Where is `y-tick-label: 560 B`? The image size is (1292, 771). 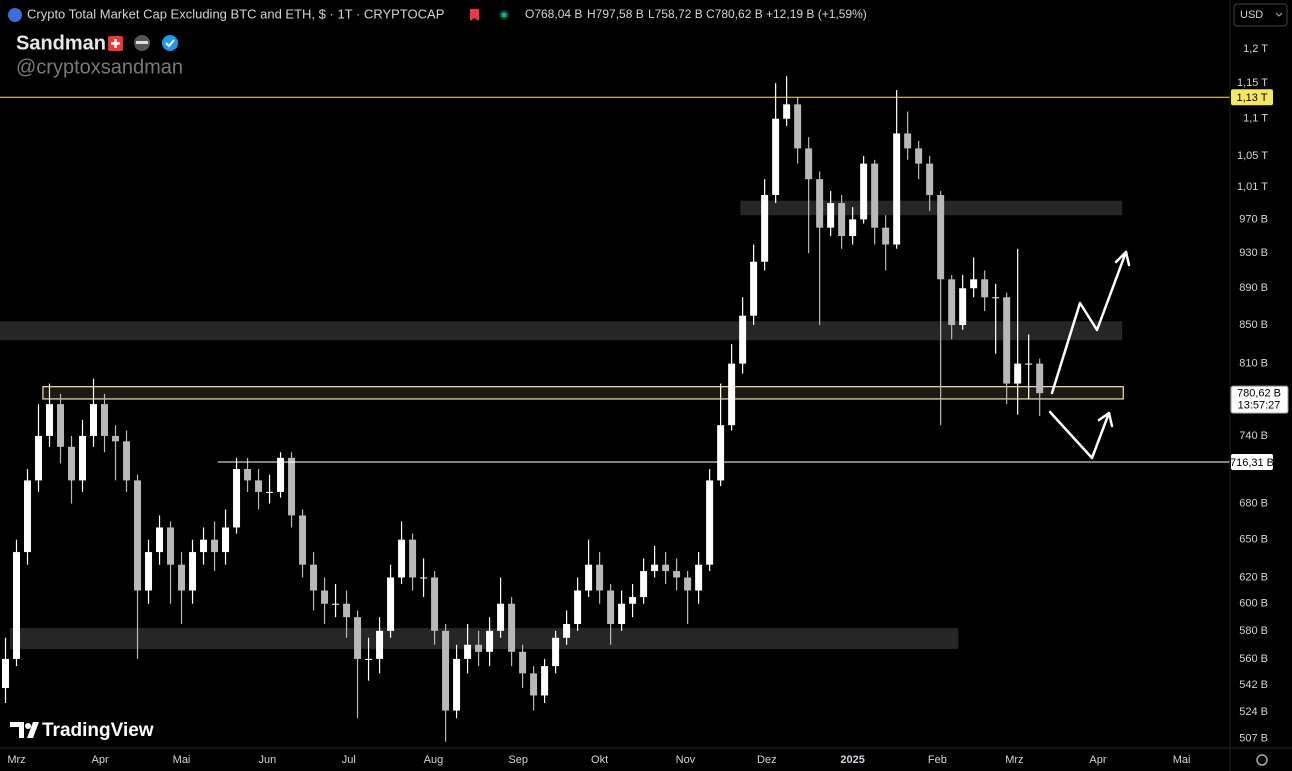
y-tick-label: 560 B is located at coordinates (1253, 659).